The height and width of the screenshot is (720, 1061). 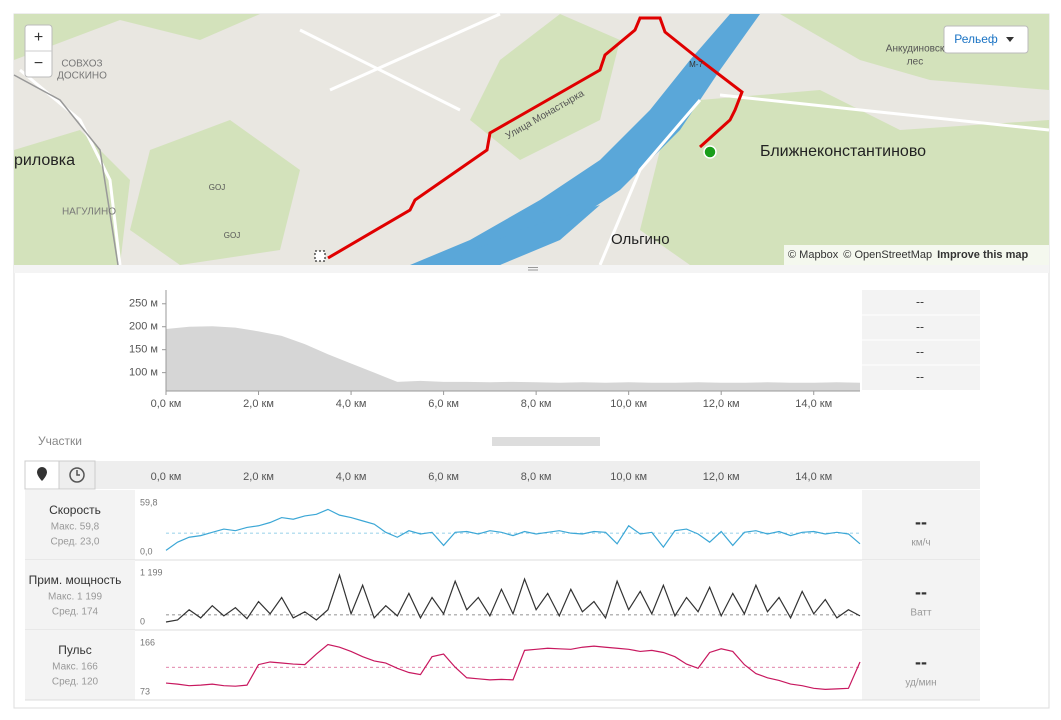 What do you see at coordinates (258, 477) in the screenshot?
I see `analysis-x-tick-label: 2,0 км` at bounding box center [258, 477].